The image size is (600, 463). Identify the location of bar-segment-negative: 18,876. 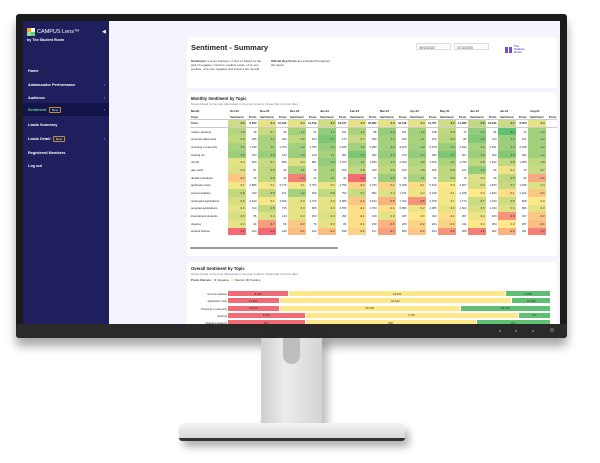
(254, 308).